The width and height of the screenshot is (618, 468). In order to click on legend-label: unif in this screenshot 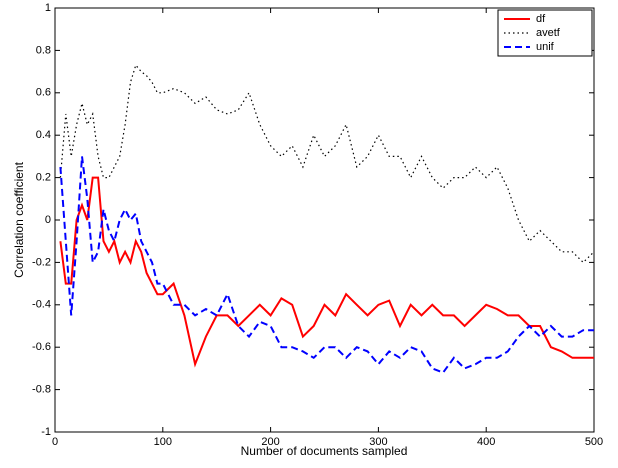, I will do `click(545, 47)`.